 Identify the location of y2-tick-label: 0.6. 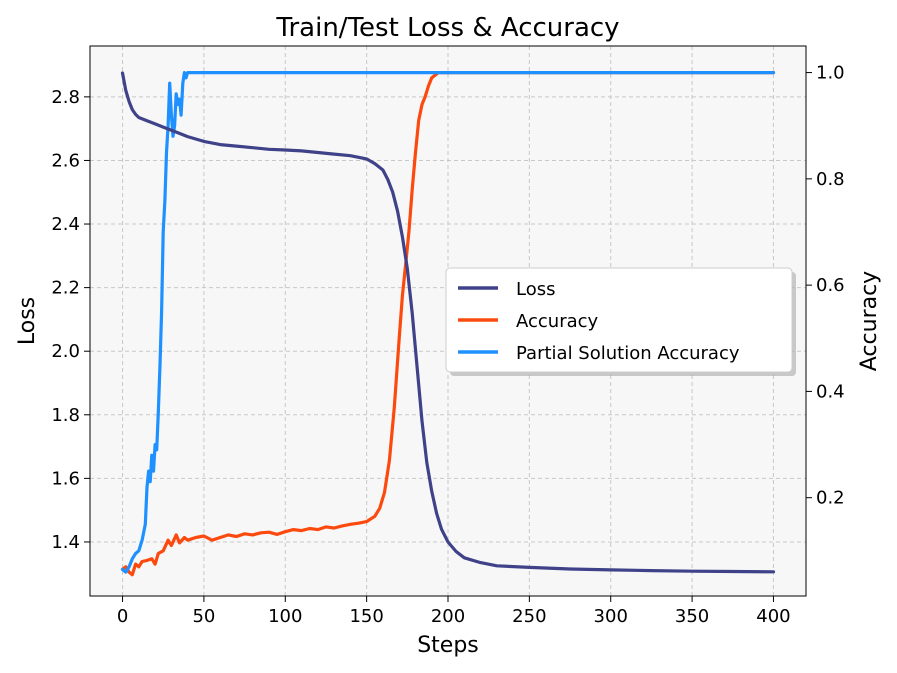
(830, 285).